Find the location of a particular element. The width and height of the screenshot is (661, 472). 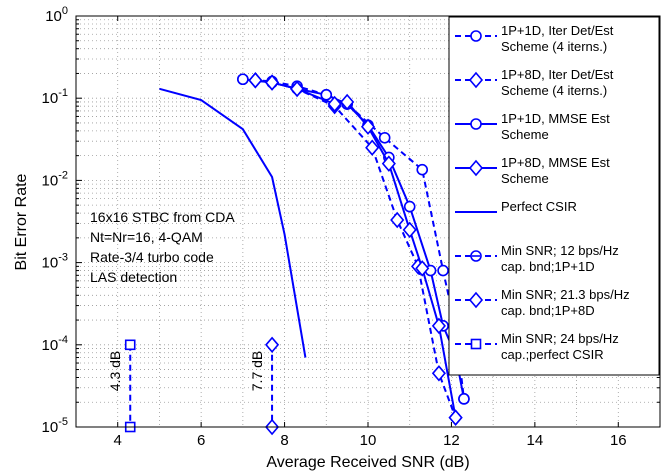

y-tick-label: 10⁻² is located at coordinates (55, 179).